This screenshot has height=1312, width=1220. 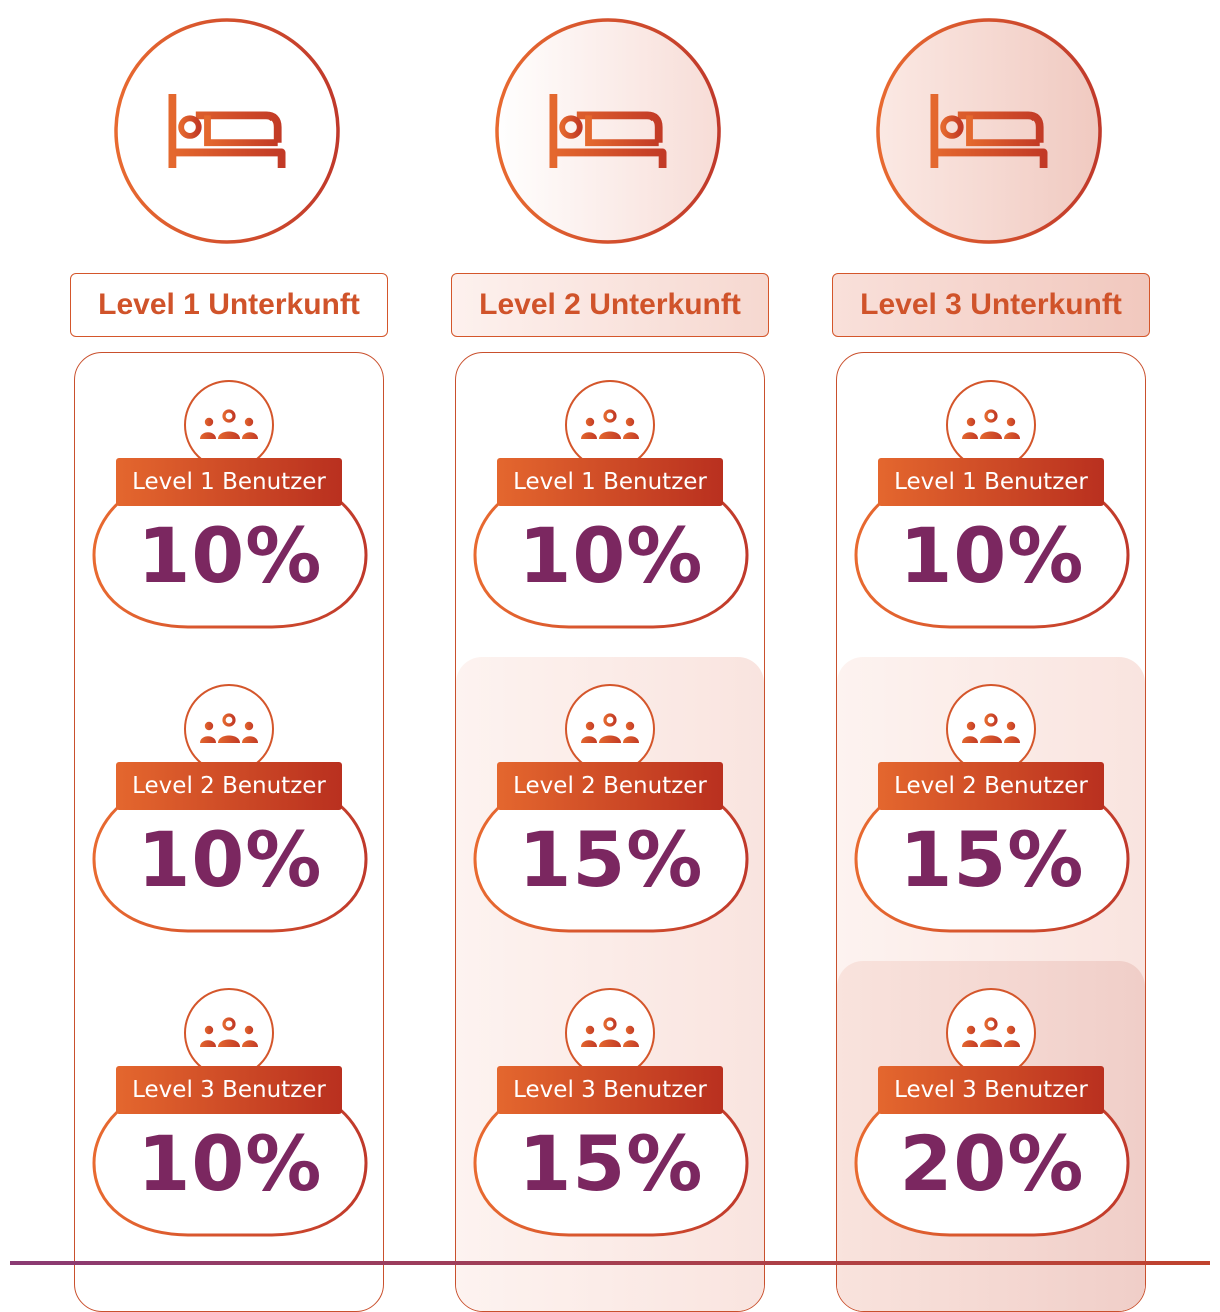 I want to click on user-tier: 10% Level 2 Benutzer, so click(x=230, y=809).